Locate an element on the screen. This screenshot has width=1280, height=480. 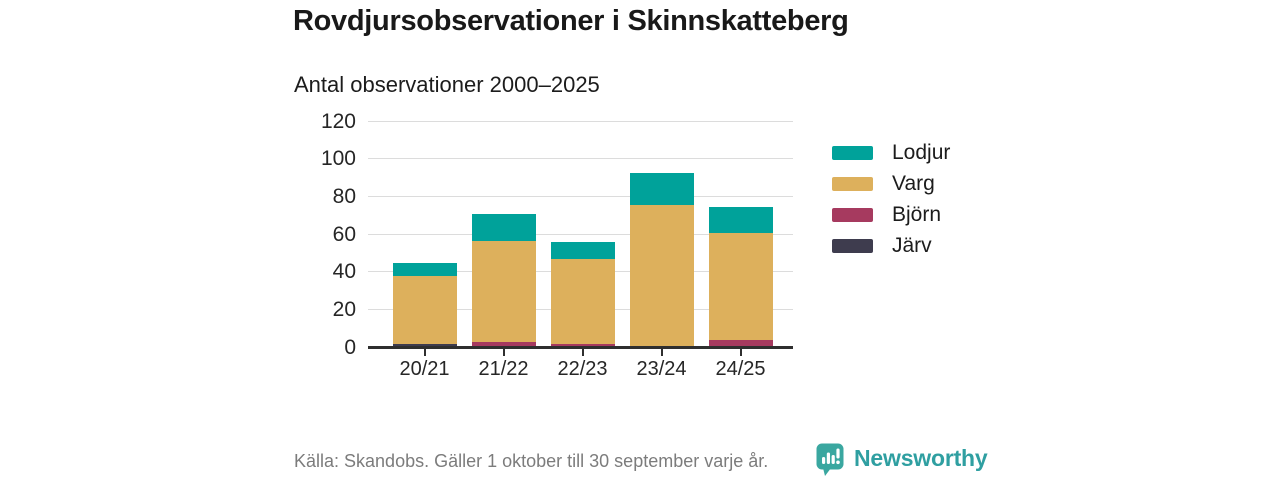
bar-segment-björn-22-23 is located at coordinates (582, 345).